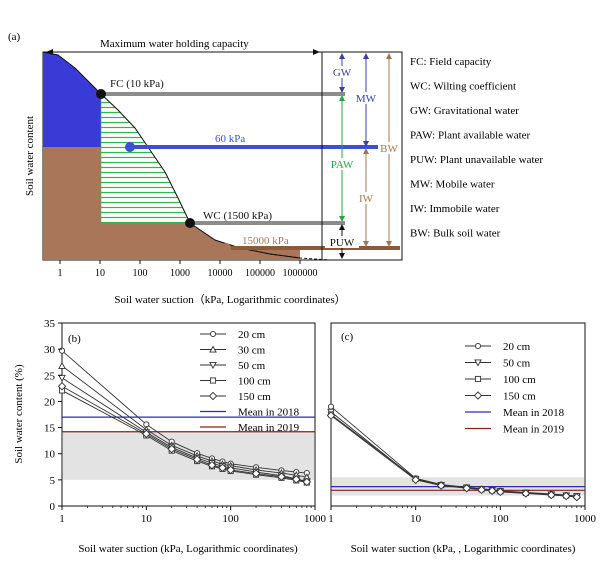 This screenshot has height=568, width=600. Describe the element at coordinates (140, 273) in the screenshot. I see `a-x-tick-label: 100` at that location.